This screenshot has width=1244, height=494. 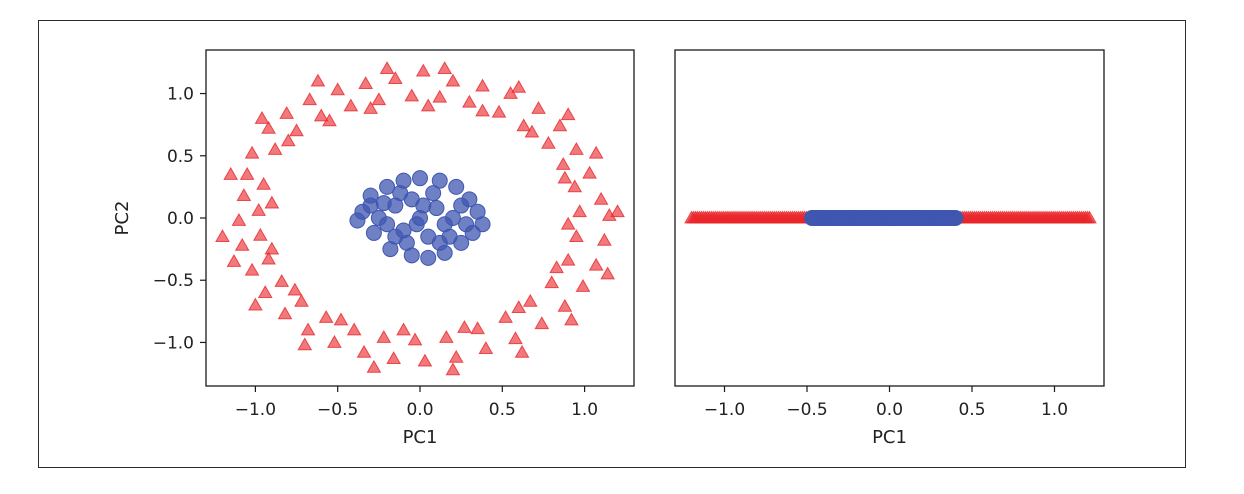 I want to click on x-tick-label: −0.5, so click(x=337, y=410).